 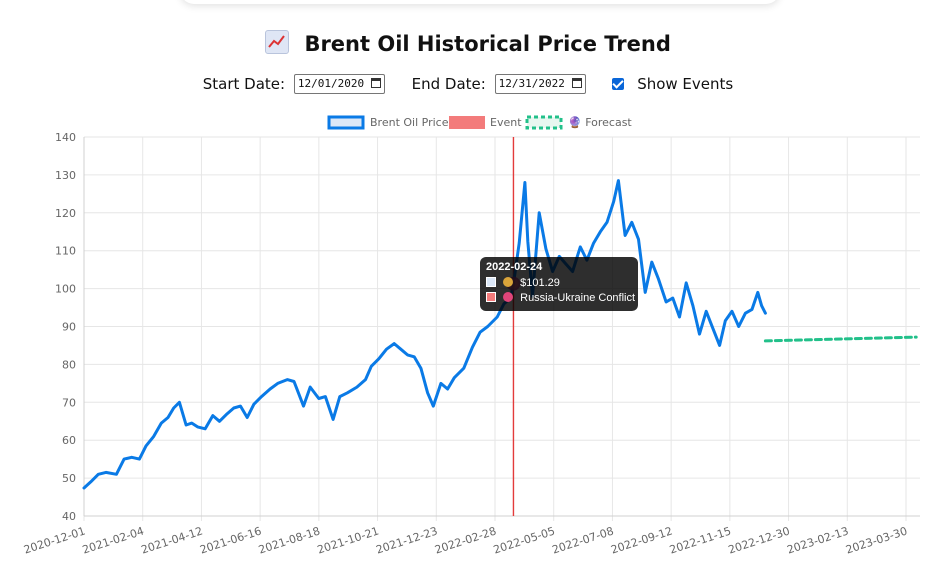 What do you see at coordinates (65, 175) in the screenshot?
I see `y-tick-label: 130` at bounding box center [65, 175].